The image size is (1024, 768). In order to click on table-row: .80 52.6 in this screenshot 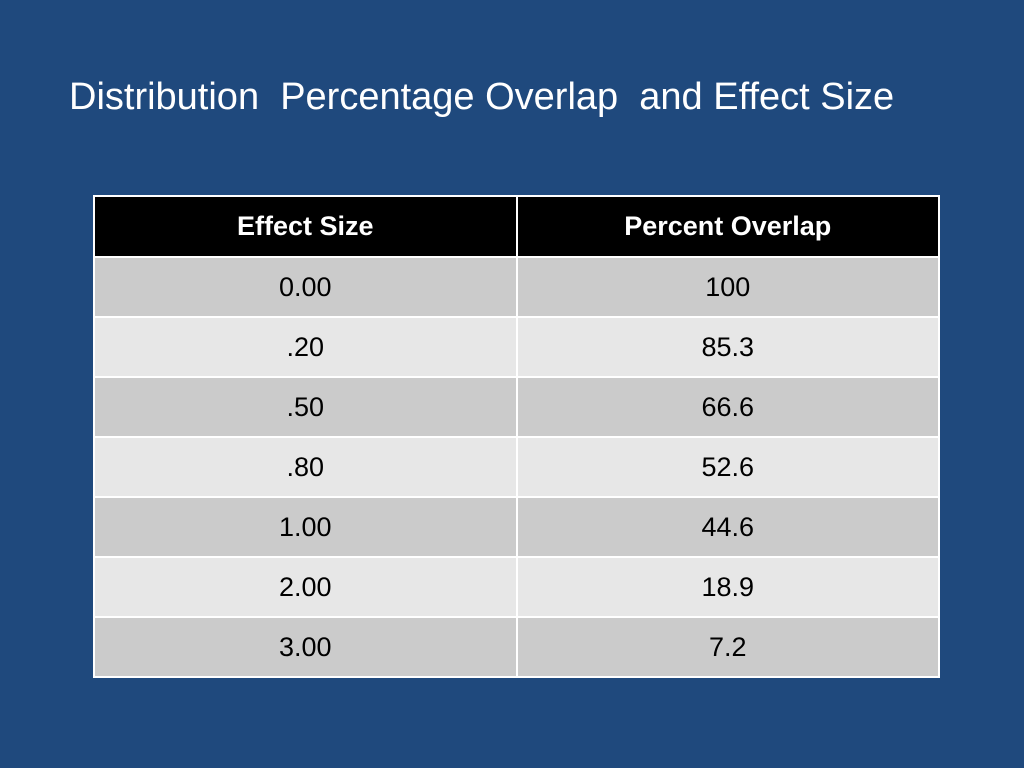, I will do `click(516, 467)`.